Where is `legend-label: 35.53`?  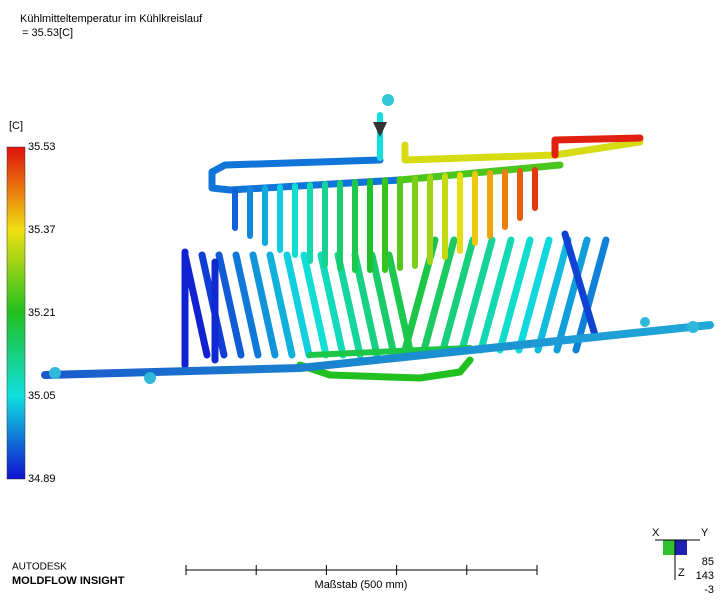
legend-label: 35.53 is located at coordinates (42, 147).